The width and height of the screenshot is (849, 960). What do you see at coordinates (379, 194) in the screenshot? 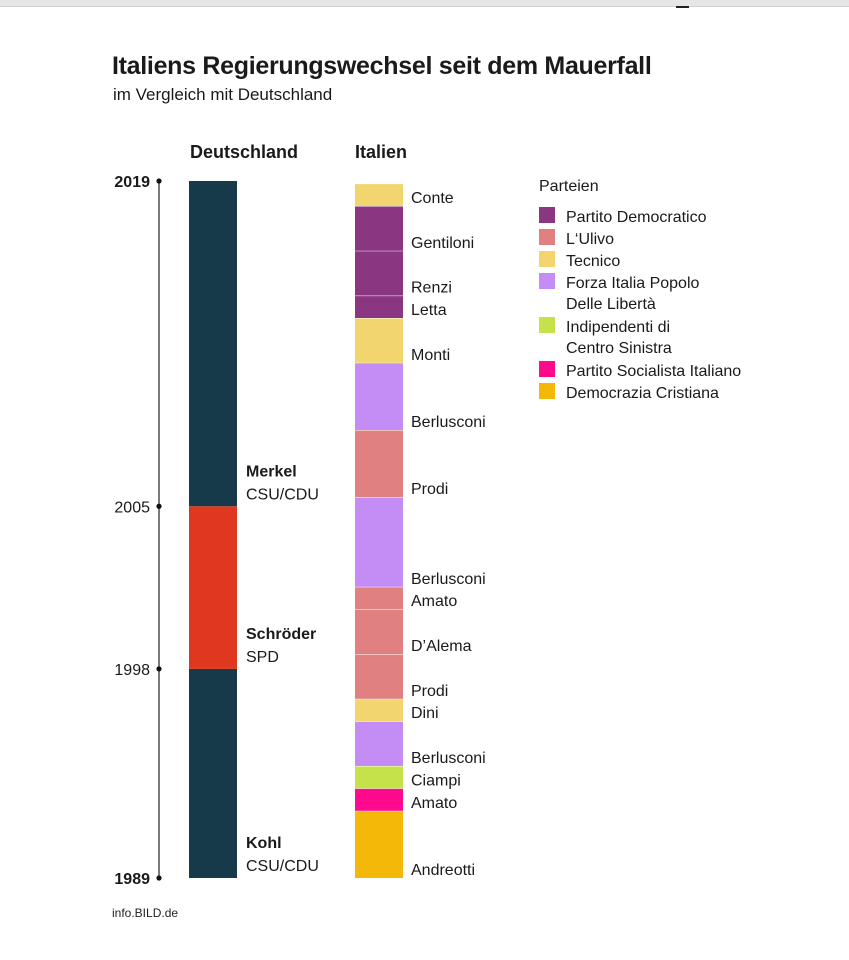
I see `italy-bar-conte` at bounding box center [379, 194].